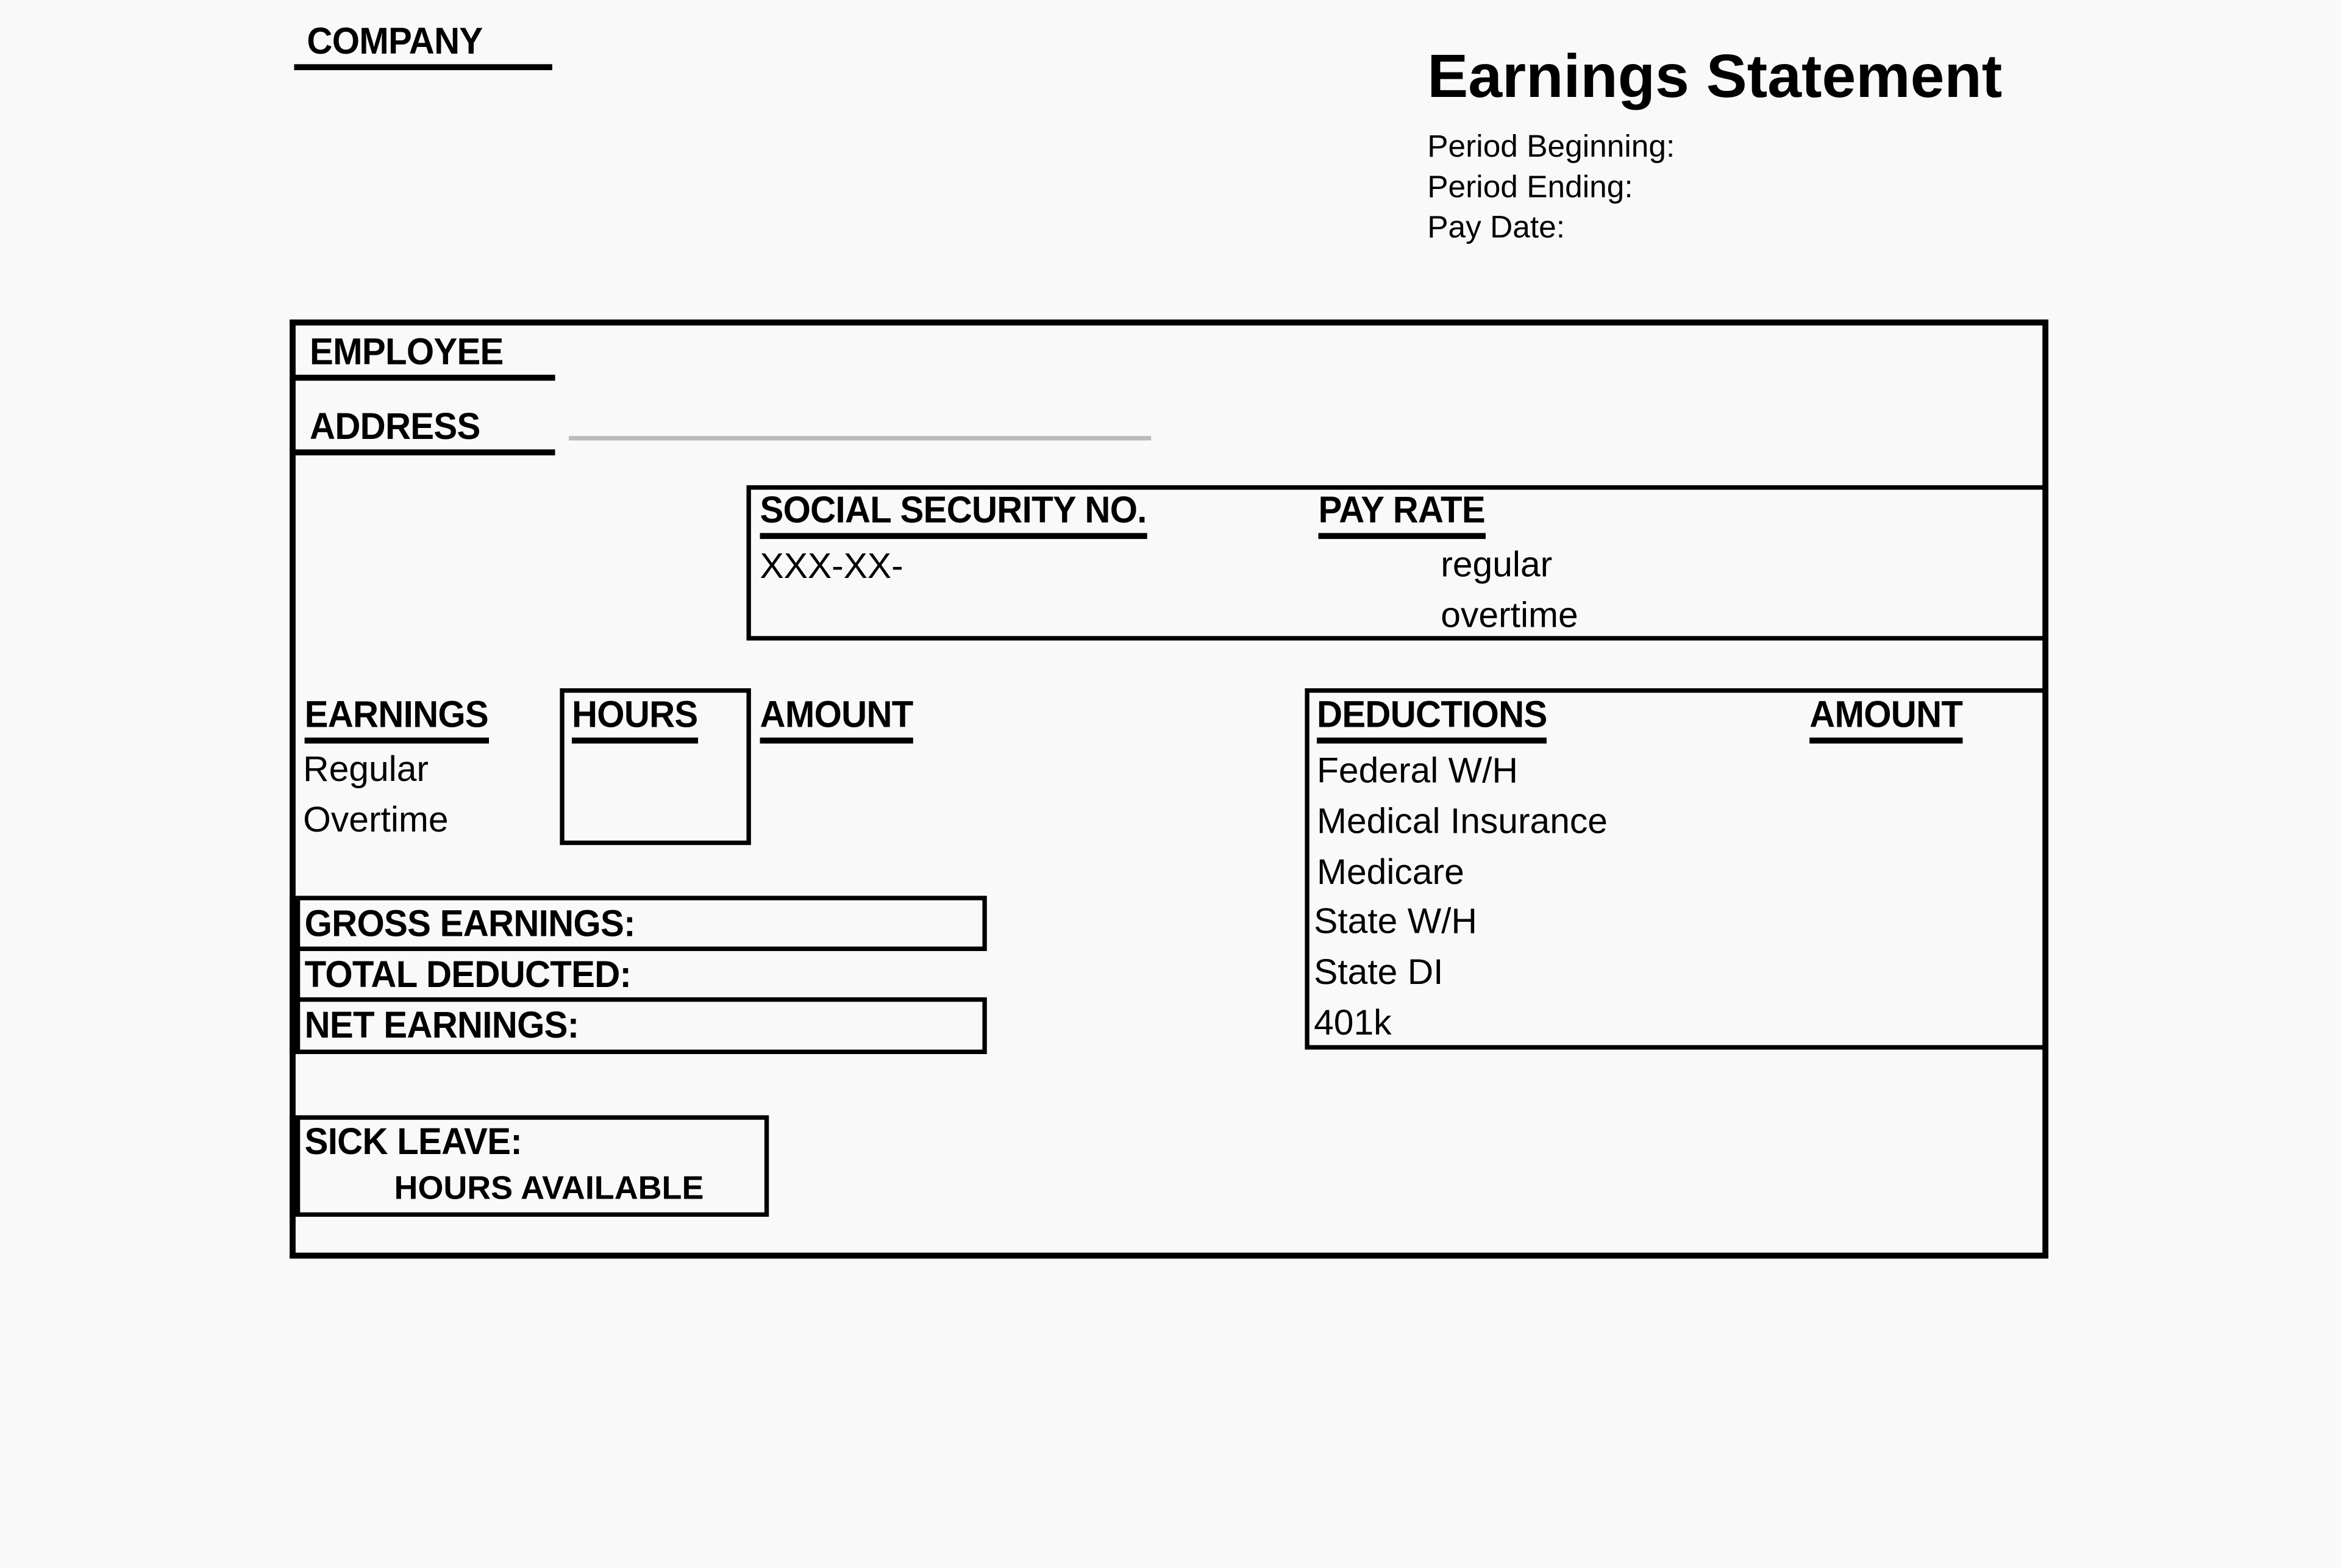  I want to click on deduction-row: Medical Insurance, so click(1462, 823).